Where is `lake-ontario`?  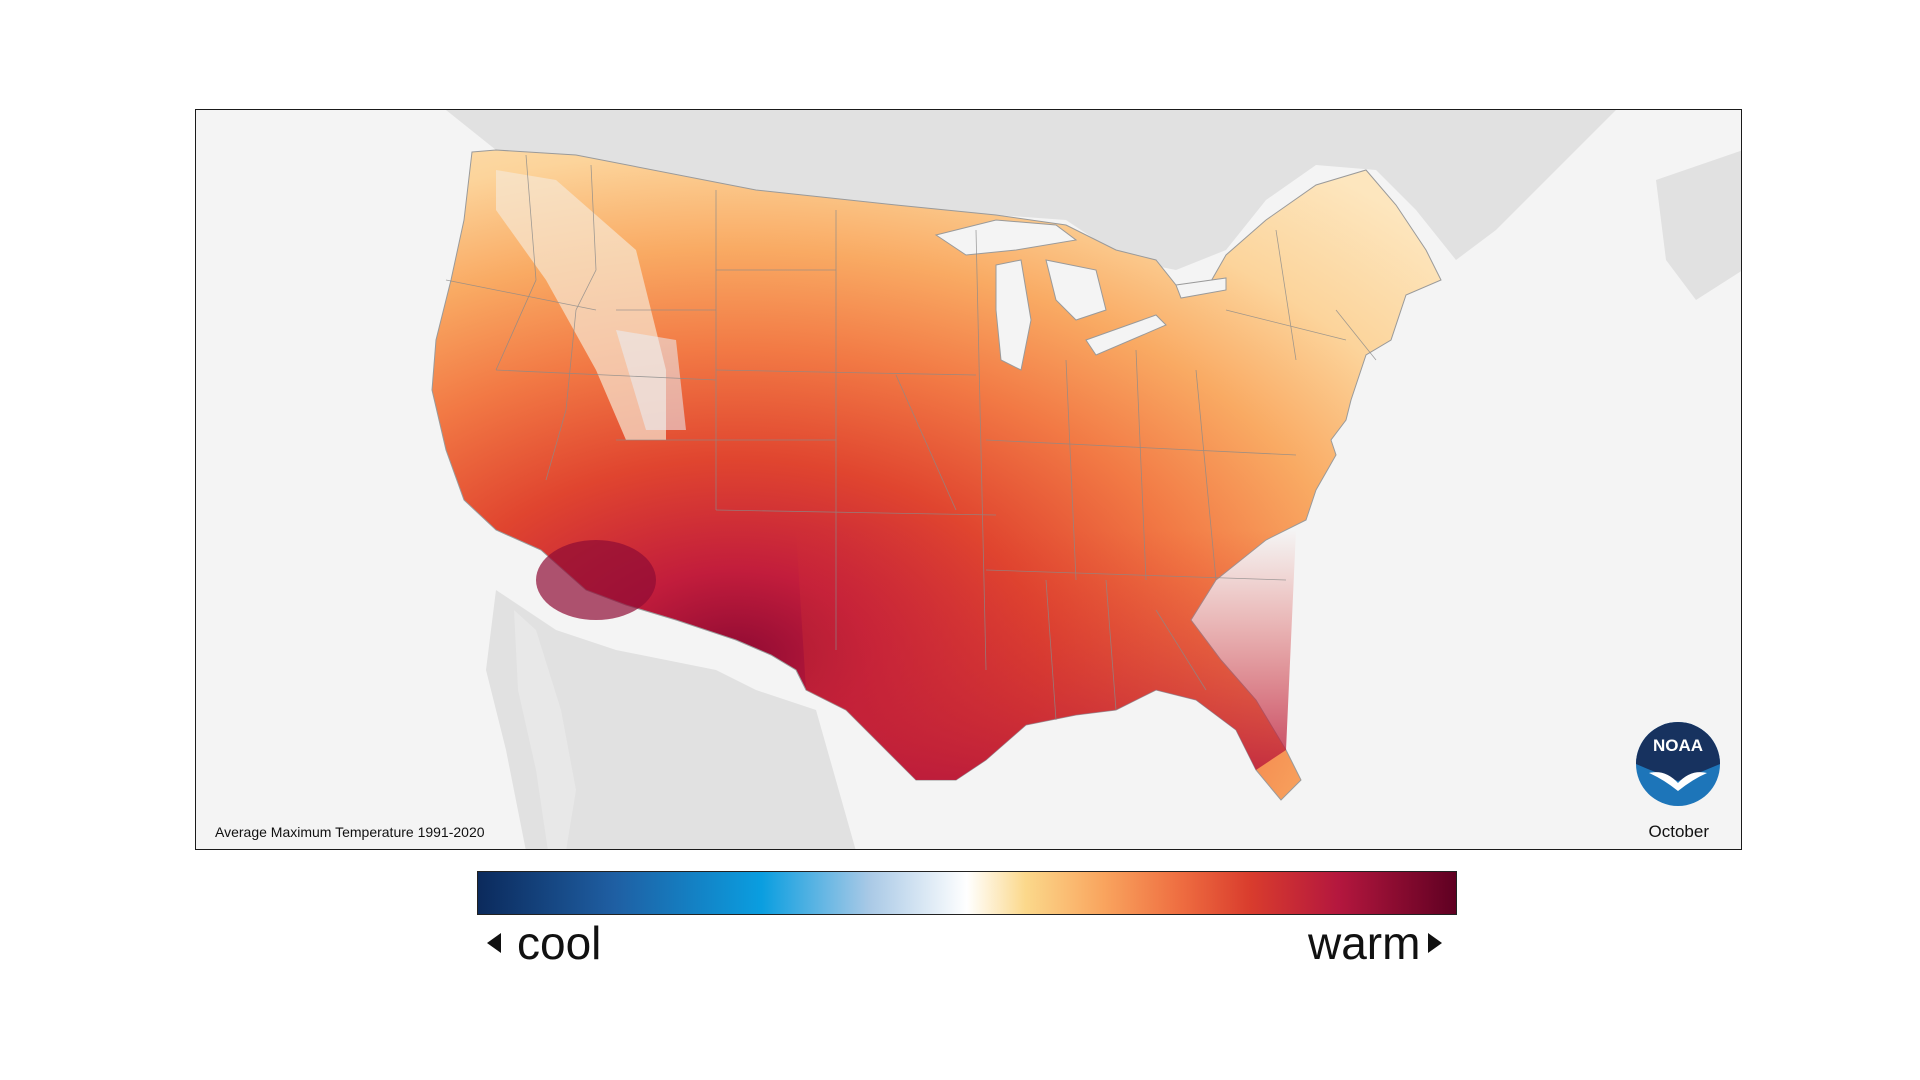 lake-ontario is located at coordinates (1201, 288).